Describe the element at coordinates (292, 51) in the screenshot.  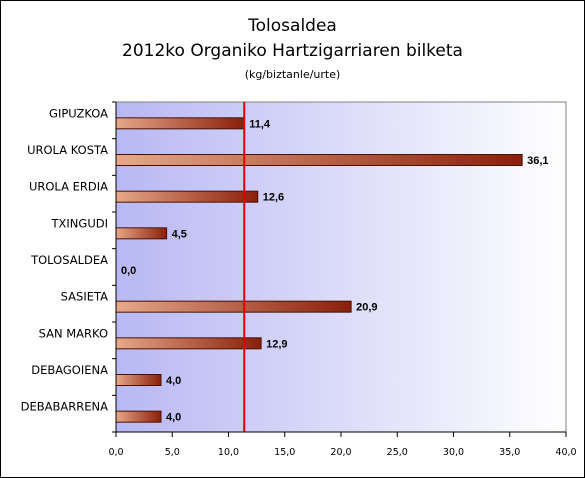
I see `chart-subtitle: 2012ko Organiko Hartzigarriaren bilketa` at that location.